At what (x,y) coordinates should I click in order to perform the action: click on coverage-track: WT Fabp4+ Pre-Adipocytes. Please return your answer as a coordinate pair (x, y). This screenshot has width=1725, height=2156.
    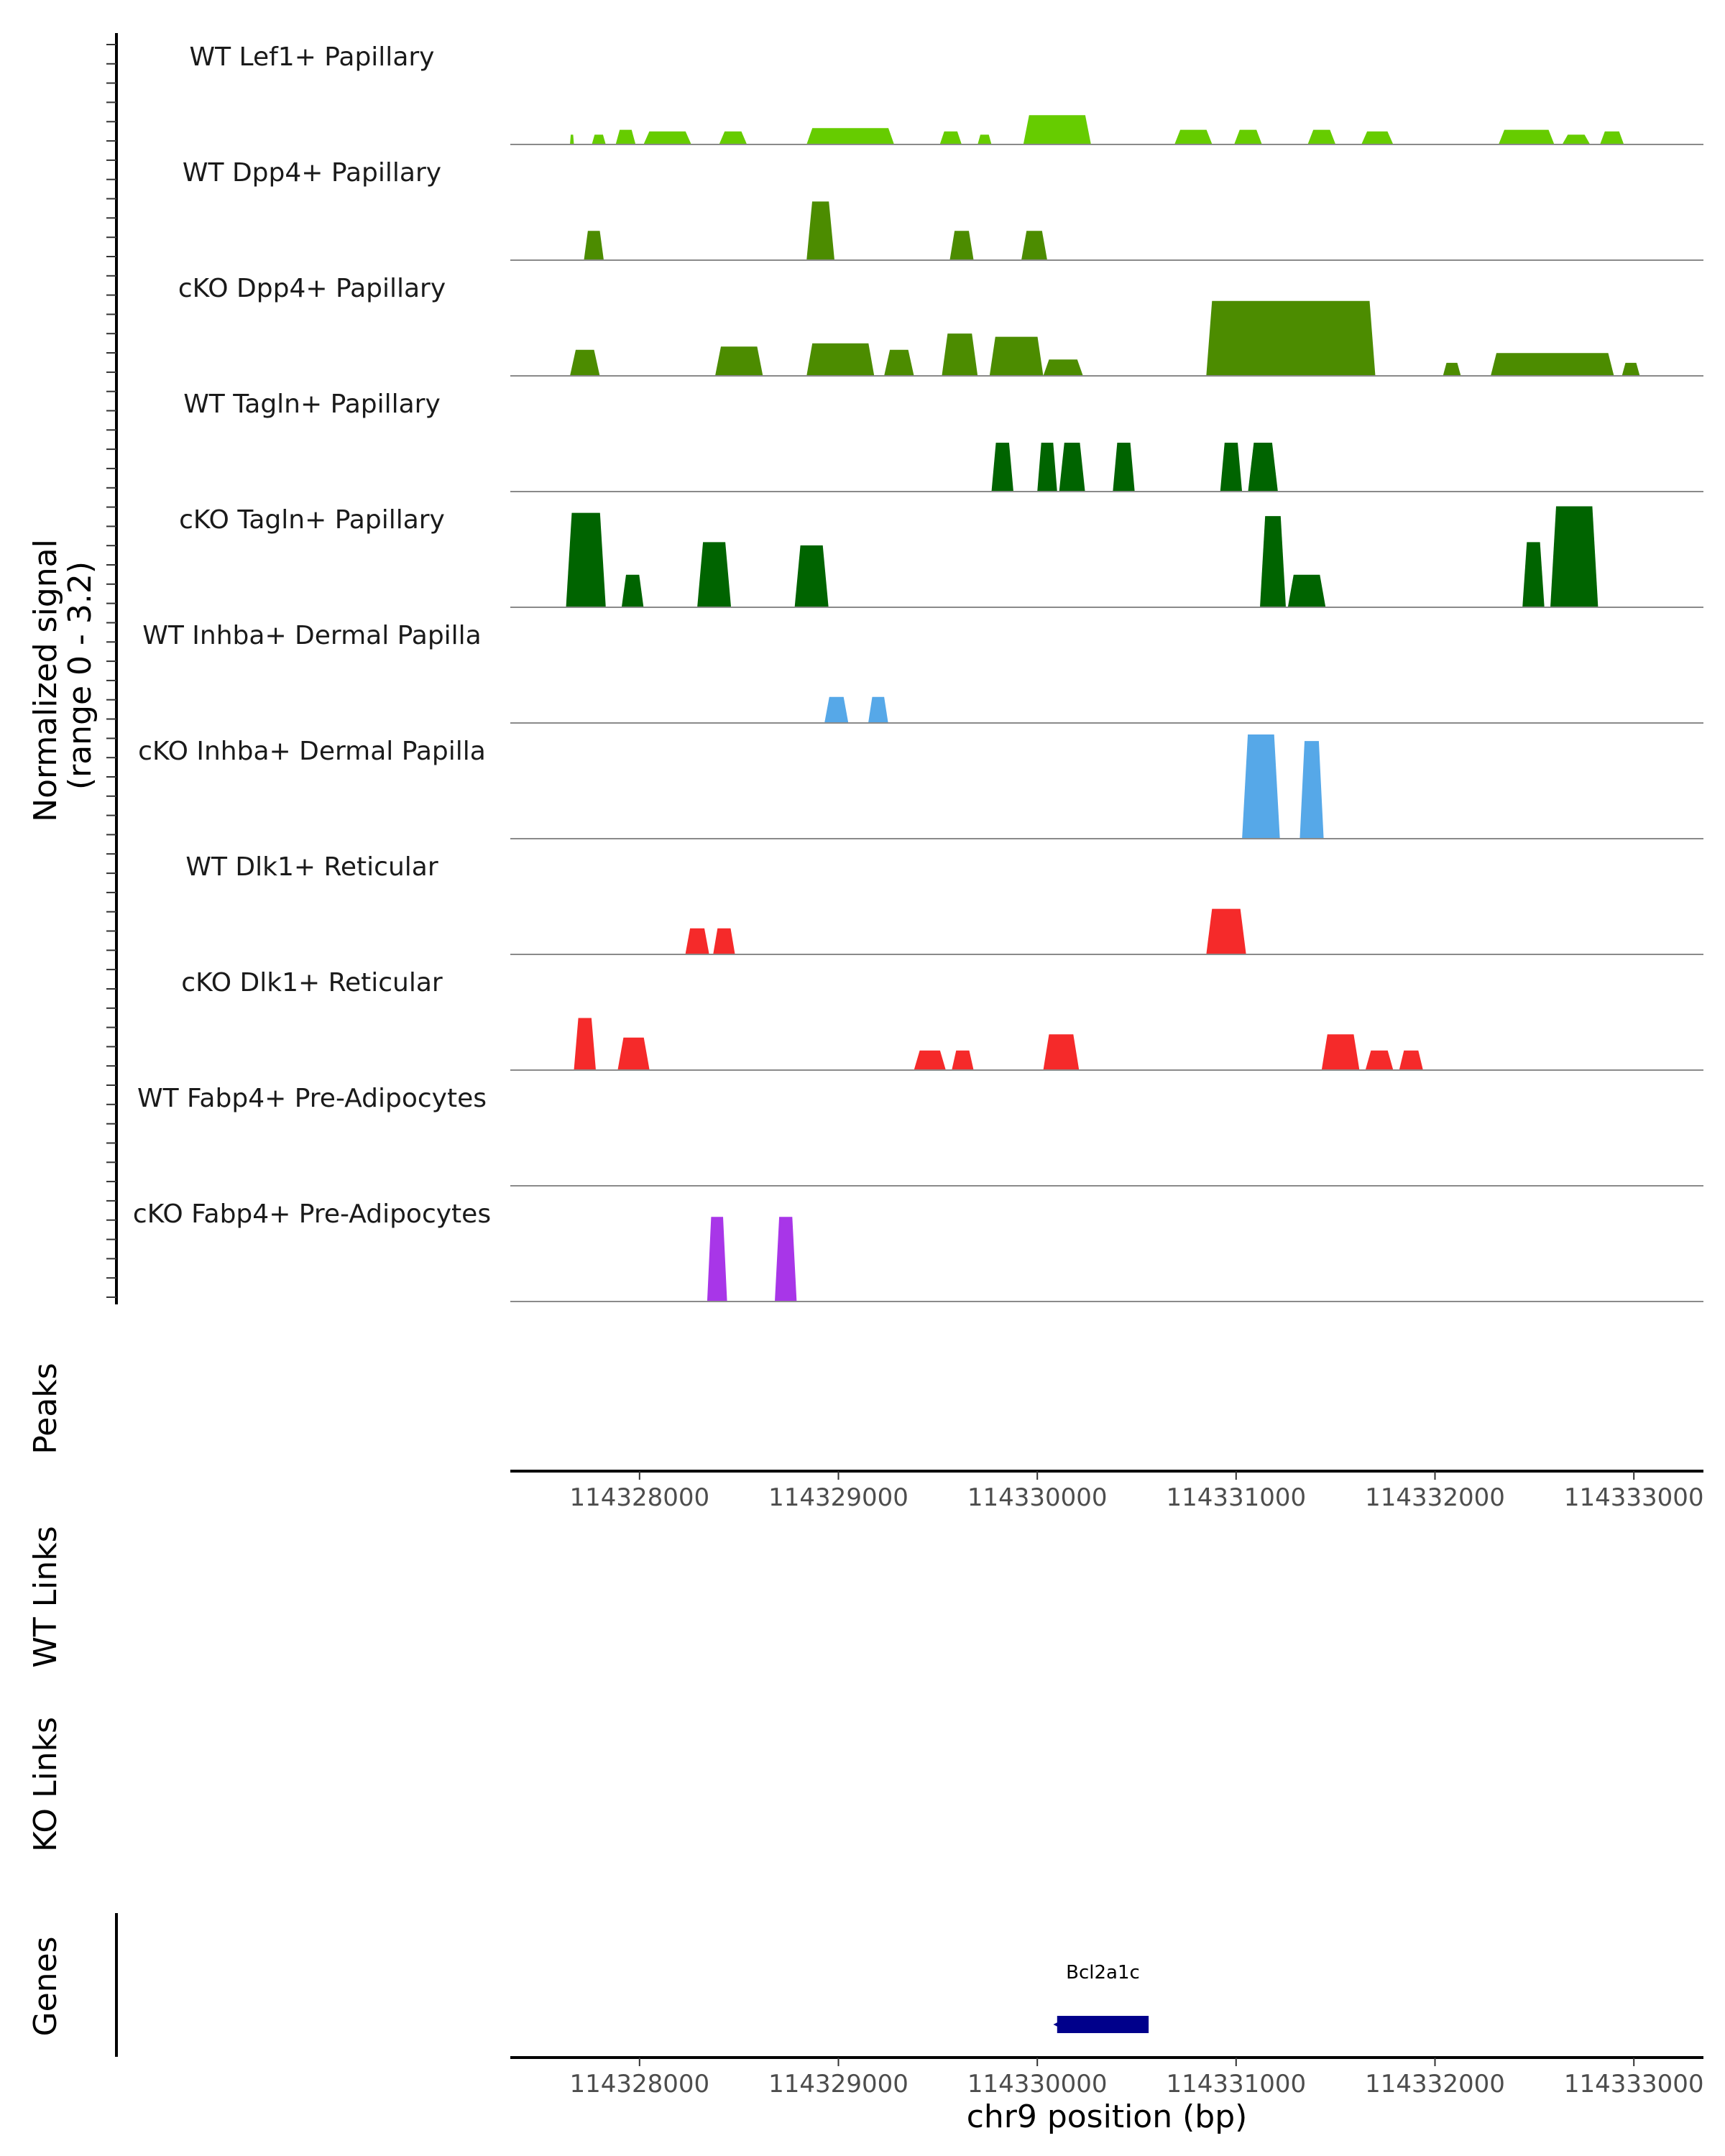
    Looking at the image, I should click on (920, 1136).